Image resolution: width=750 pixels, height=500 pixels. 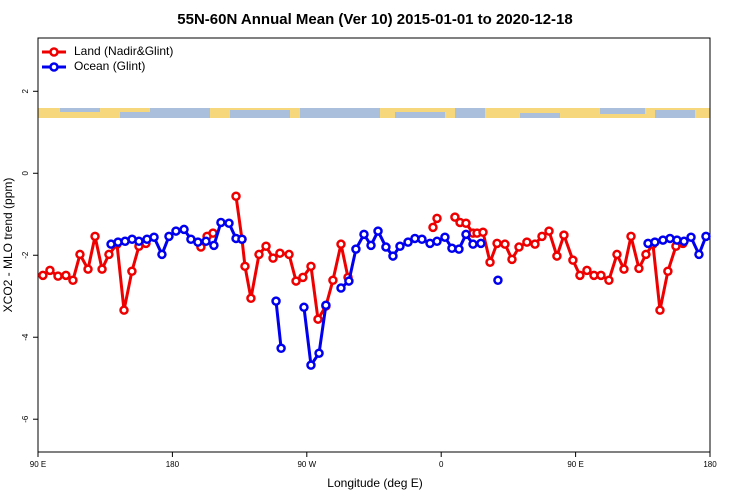 I want to click on y-tick-label: -4, so click(x=25, y=337).